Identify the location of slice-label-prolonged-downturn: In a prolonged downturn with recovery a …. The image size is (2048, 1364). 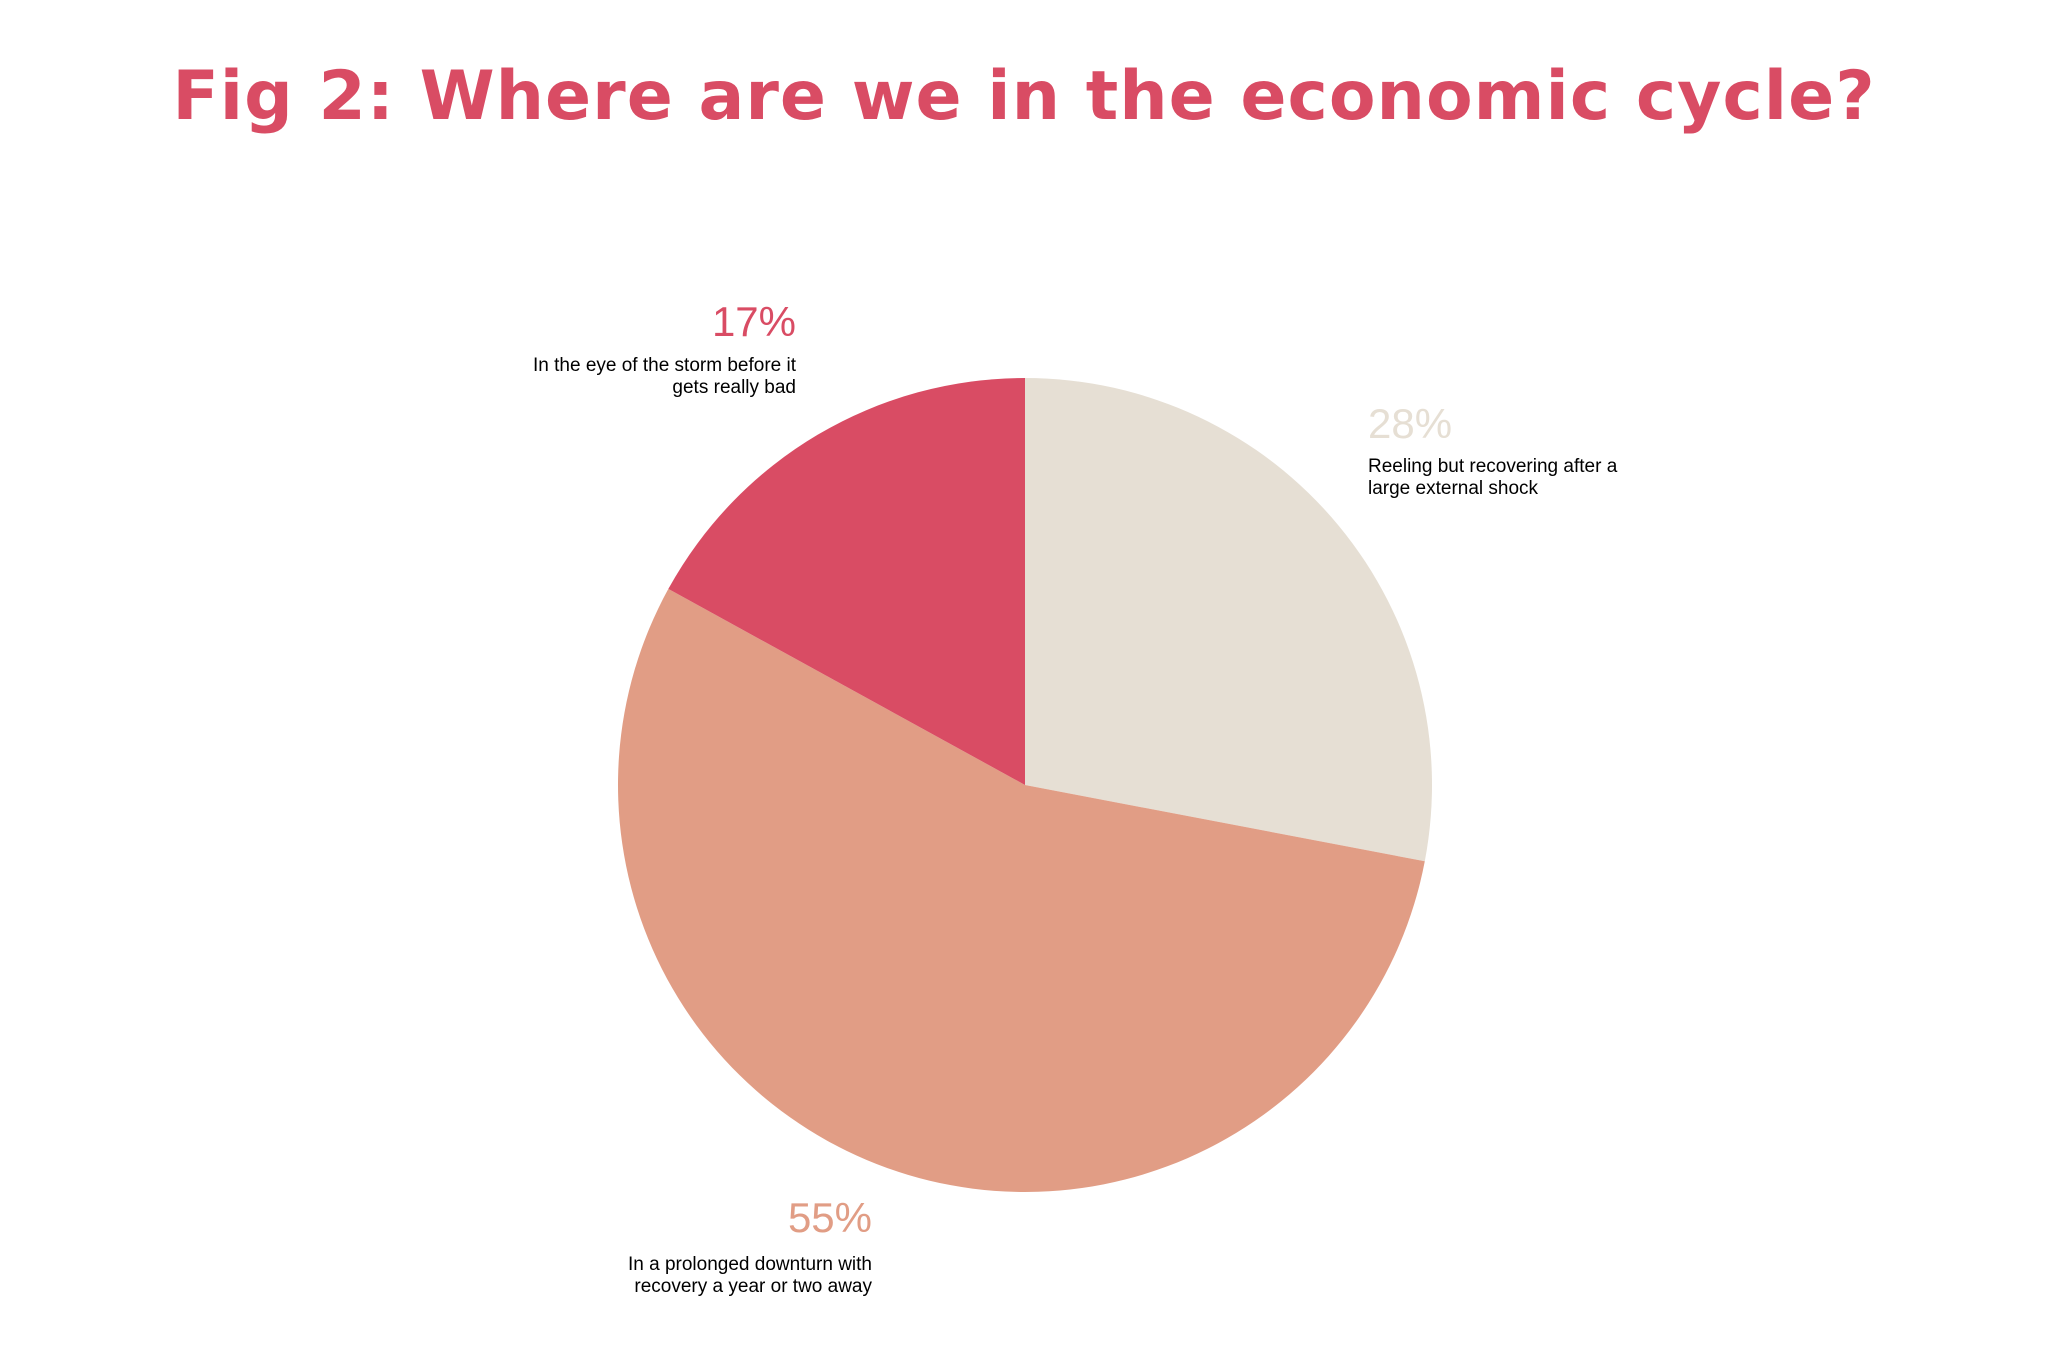
(750, 1275).